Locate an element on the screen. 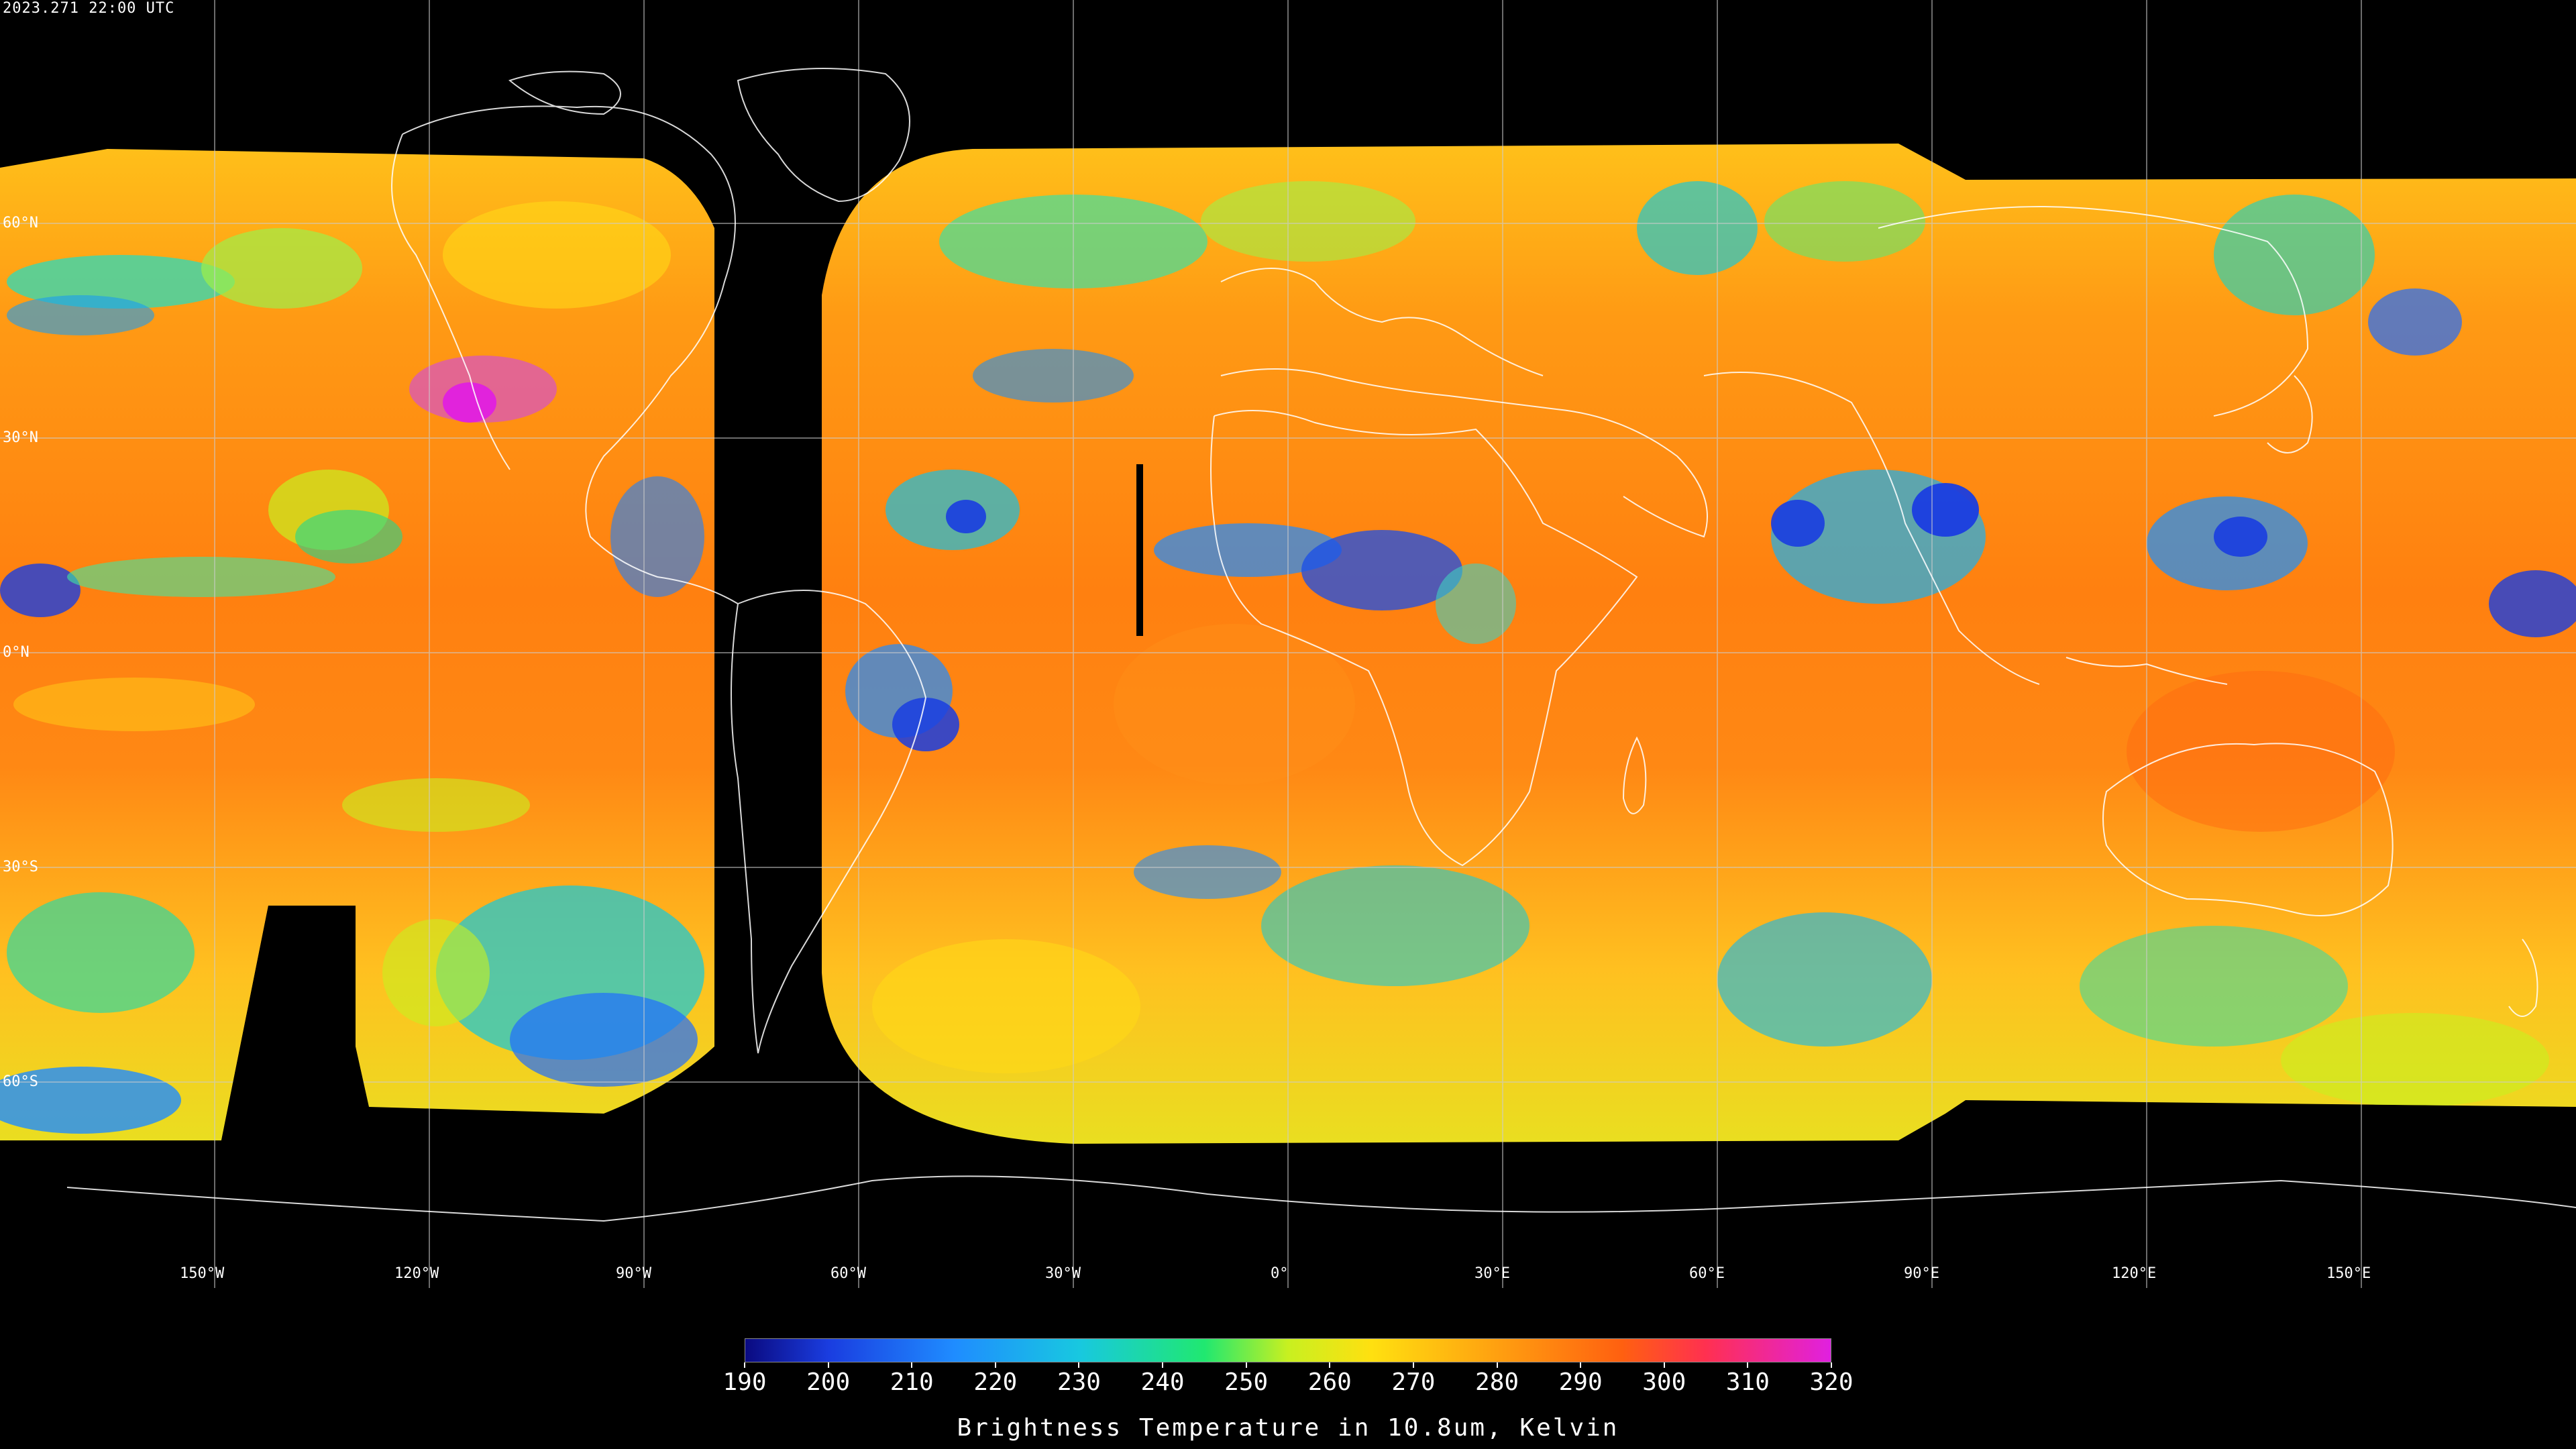  observation-timestamp: 2023.271 22:00 UTC is located at coordinates (89, 8).